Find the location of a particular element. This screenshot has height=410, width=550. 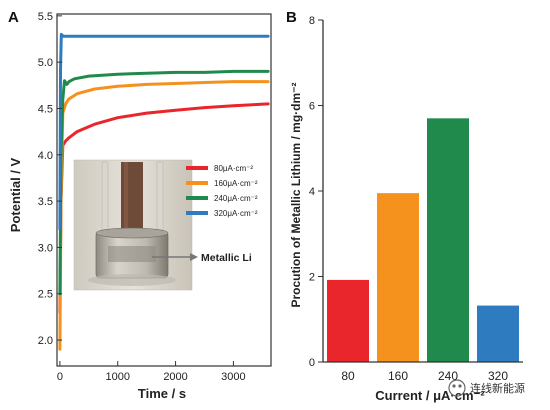

panel-a-y-axis-title: Potential / V is located at coordinates (15, 194).